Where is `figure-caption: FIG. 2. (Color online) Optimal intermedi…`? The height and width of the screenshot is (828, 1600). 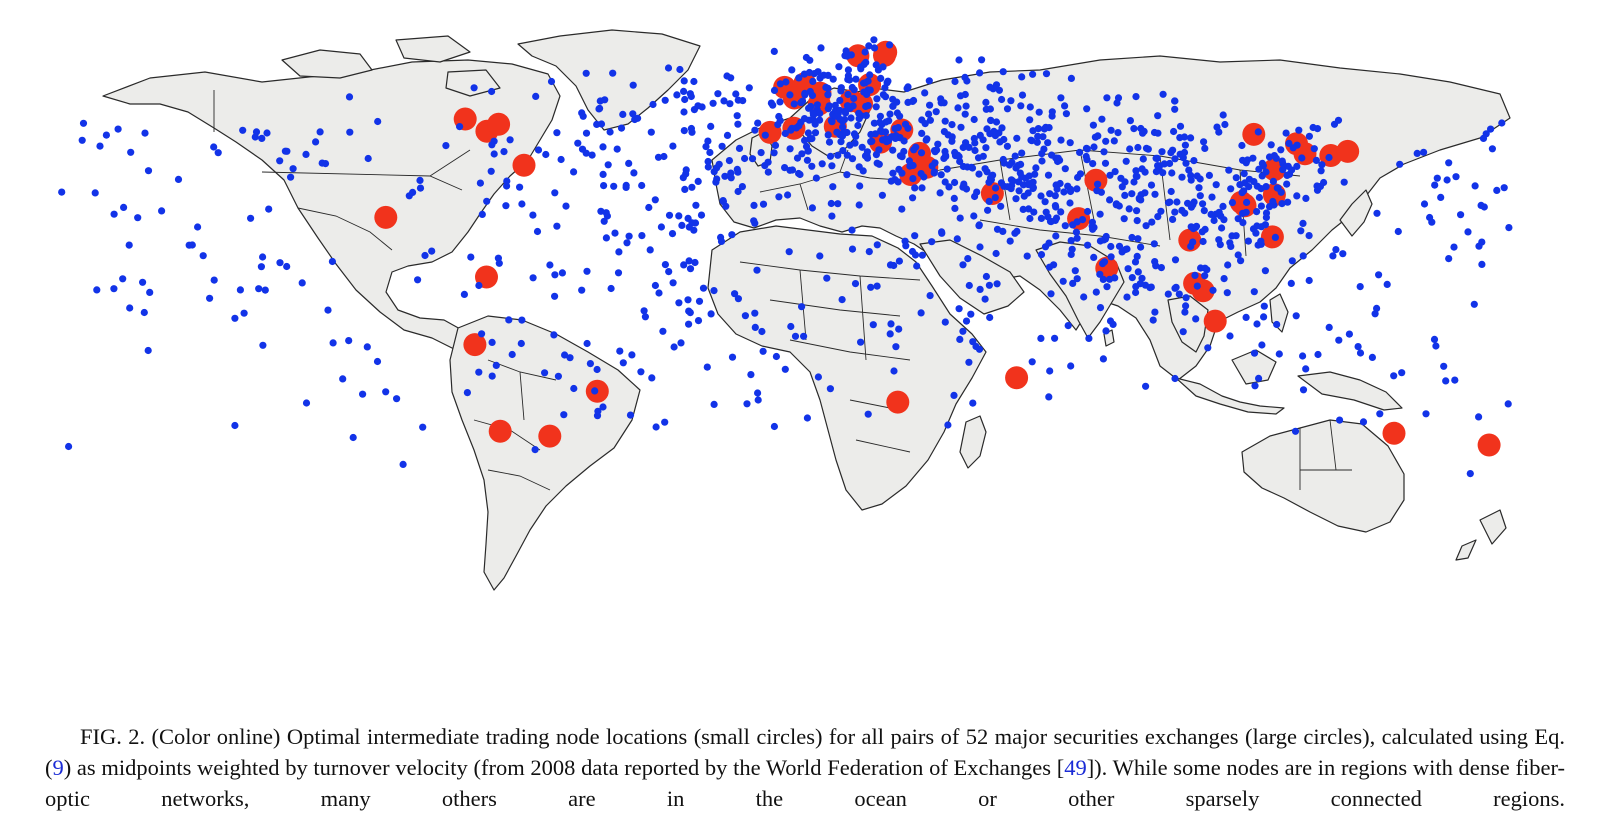
figure-caption: FIG. 2. (Color online) Optimal intermedi… is located at coordinates (805, 767).